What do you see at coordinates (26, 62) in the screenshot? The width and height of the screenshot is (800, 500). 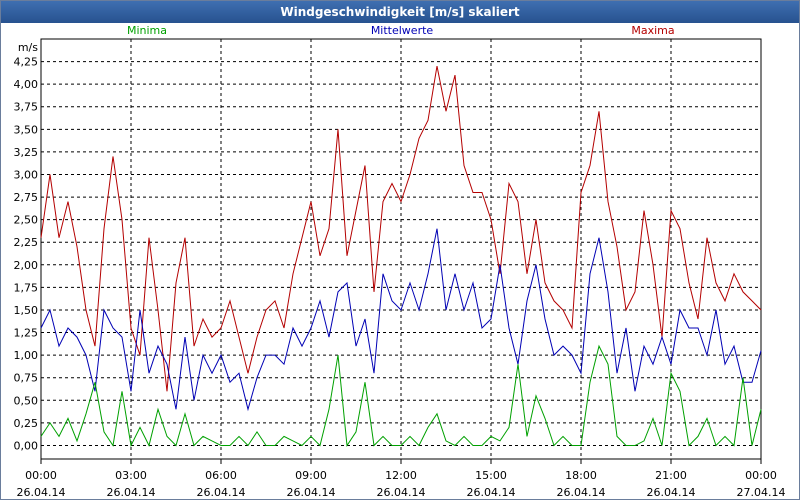 I see `y-tick-label: 4,25` at bounding box center [26, 62].